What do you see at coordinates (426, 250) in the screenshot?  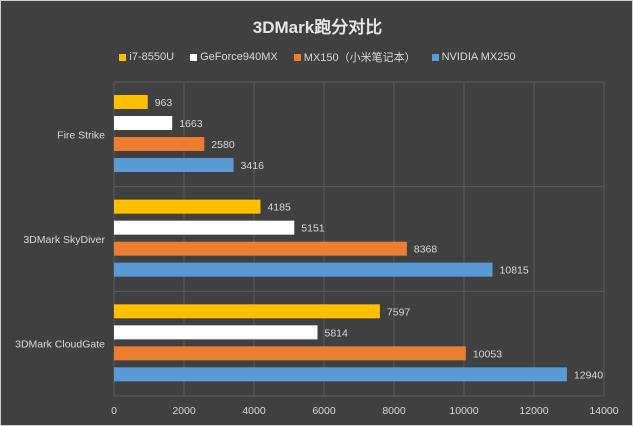 I see `data-label: 8368` at bounding box center [426, 250].